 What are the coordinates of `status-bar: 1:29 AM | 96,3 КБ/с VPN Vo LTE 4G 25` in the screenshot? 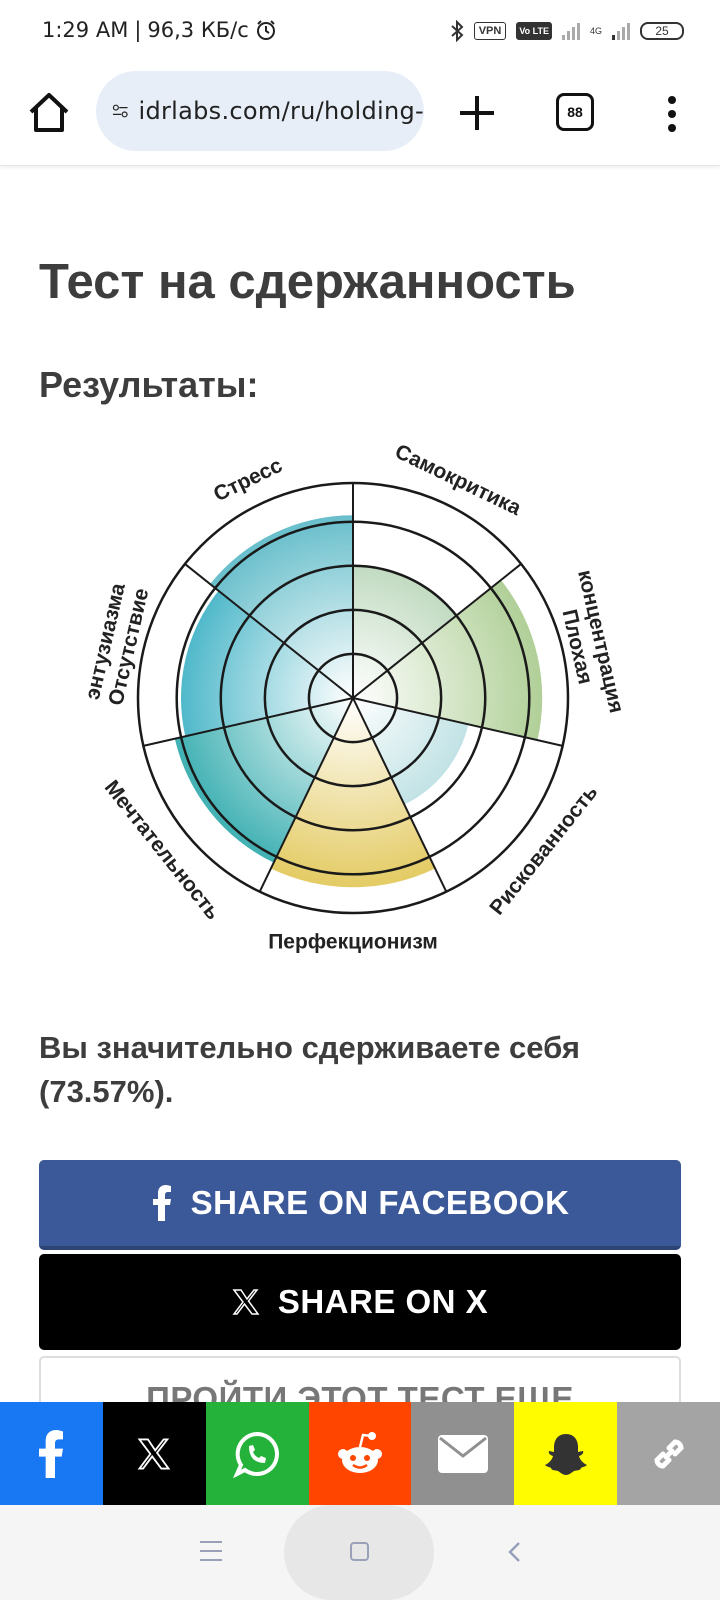 It's located at (360, 33).